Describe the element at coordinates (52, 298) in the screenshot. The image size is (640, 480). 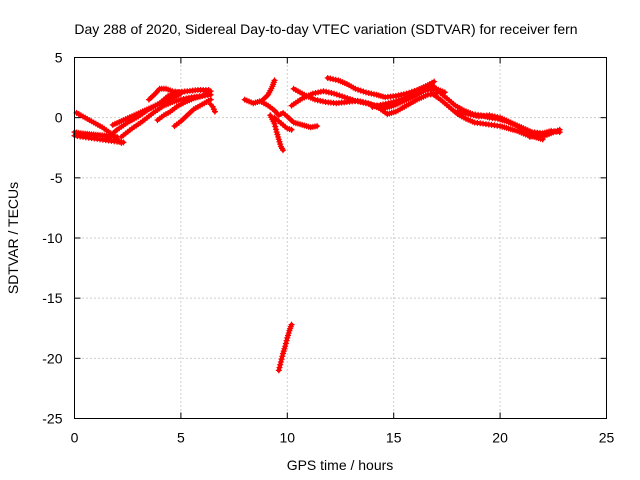
I see `y-tick-label: -15` at that location.